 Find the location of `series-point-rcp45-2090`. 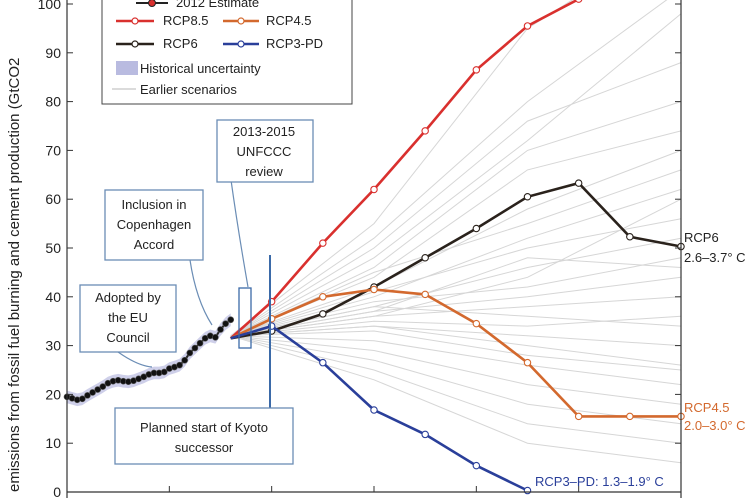

series-point-rcp45-2090 is located at coordinates (630, 416).